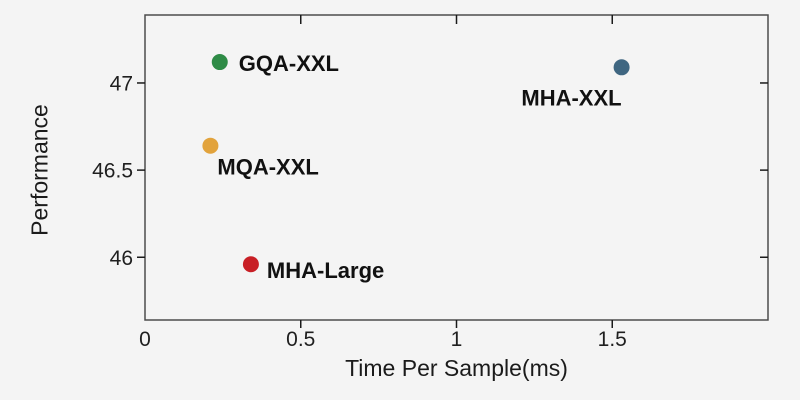 The image size is (800, 400). Describe the element at coordinates (289, 63) in the screenshot. I see `point-label-gqa-xxl: GQA-XXL` at that location.